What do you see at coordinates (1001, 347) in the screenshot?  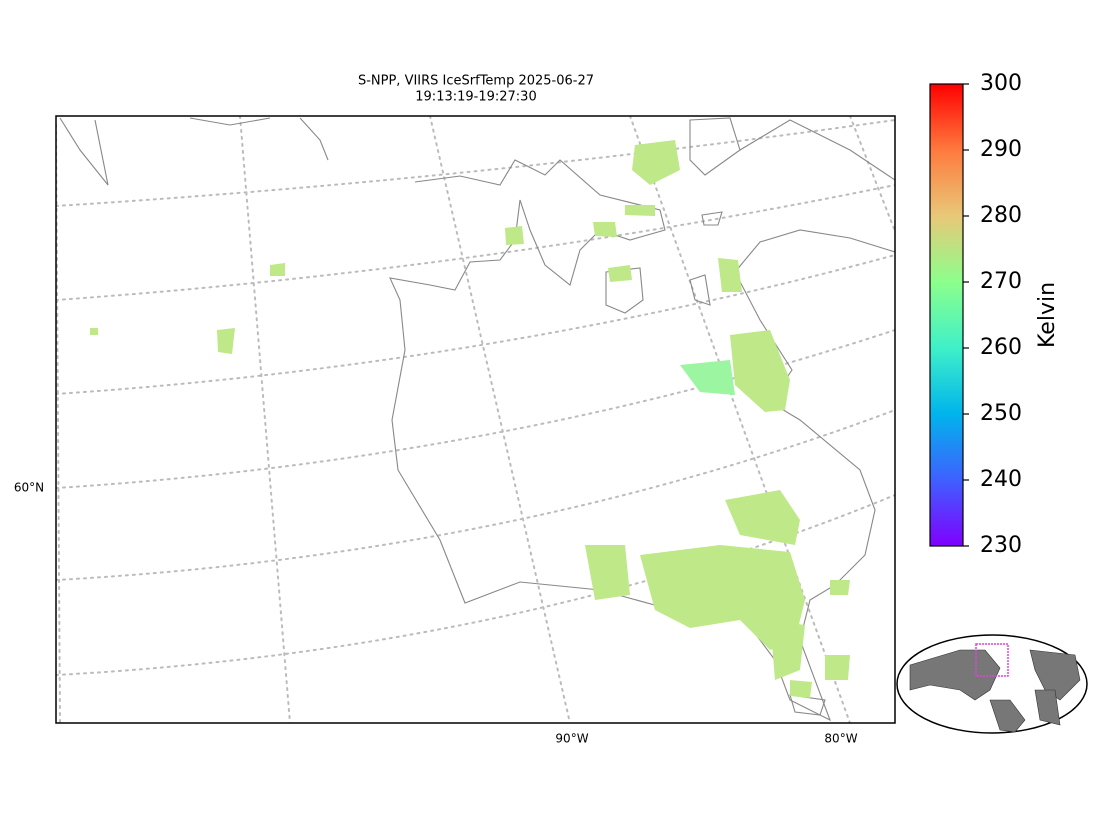 I see `colorbar-tick-label: 260` at bounding box center [1001, 347].